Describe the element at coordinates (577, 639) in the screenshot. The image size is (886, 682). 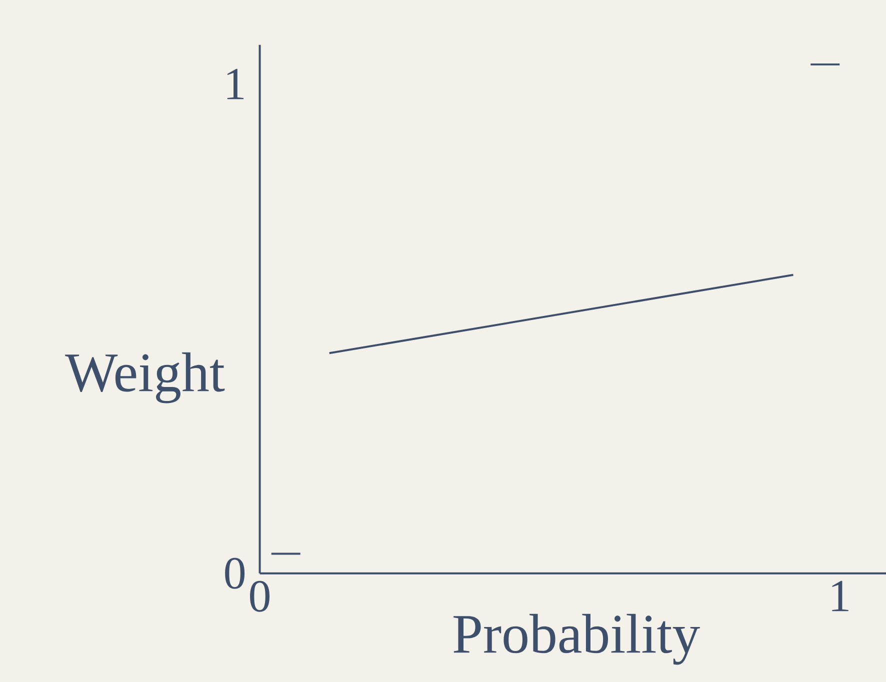
I see `x-axis-title: Probability` at that location.